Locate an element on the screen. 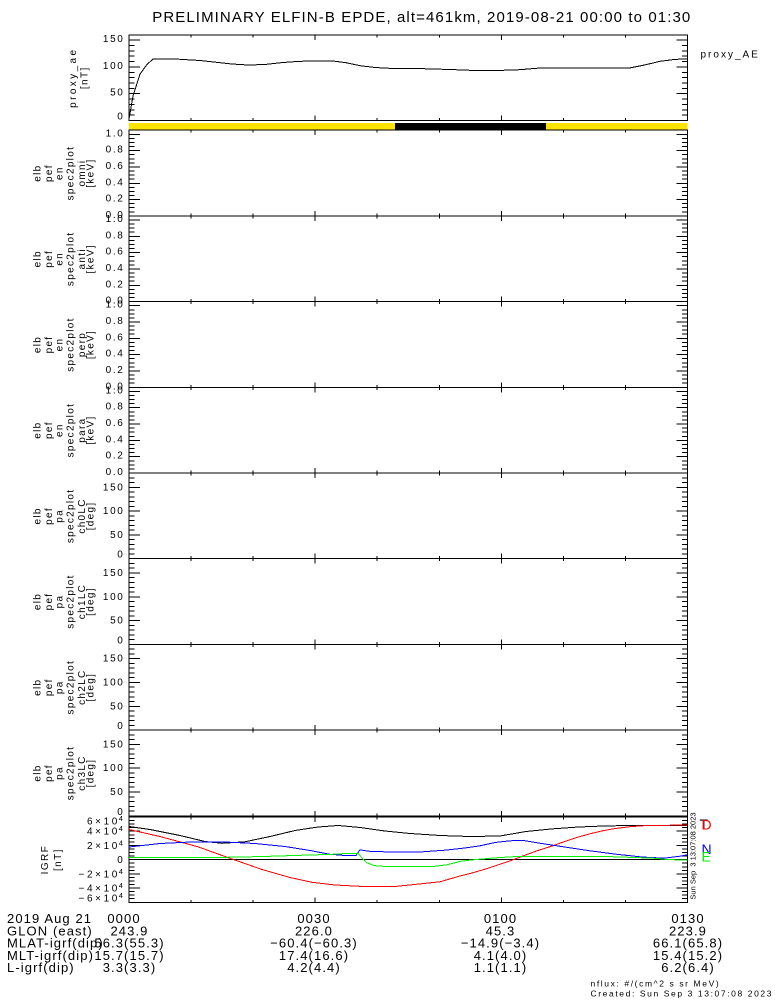 The height and width of the screenshot is (1005, 775). svg-text: 226.0 is located at coordinates (314, 930).